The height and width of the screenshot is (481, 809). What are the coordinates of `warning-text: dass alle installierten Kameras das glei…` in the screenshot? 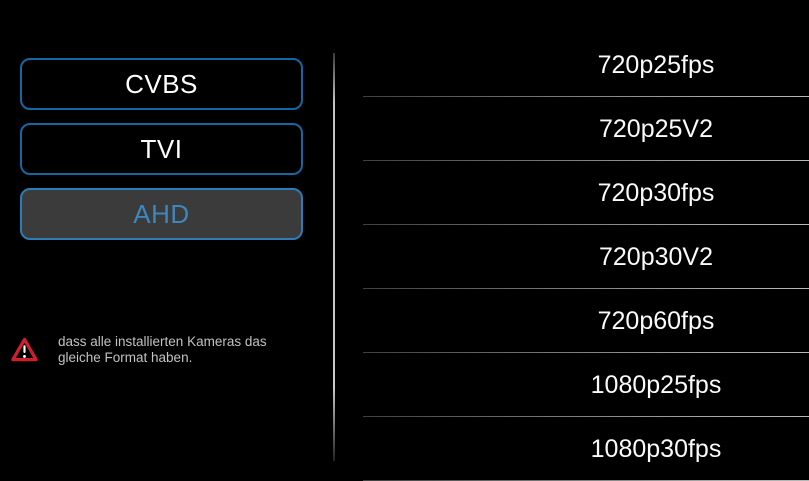 It's located at (162, 349).